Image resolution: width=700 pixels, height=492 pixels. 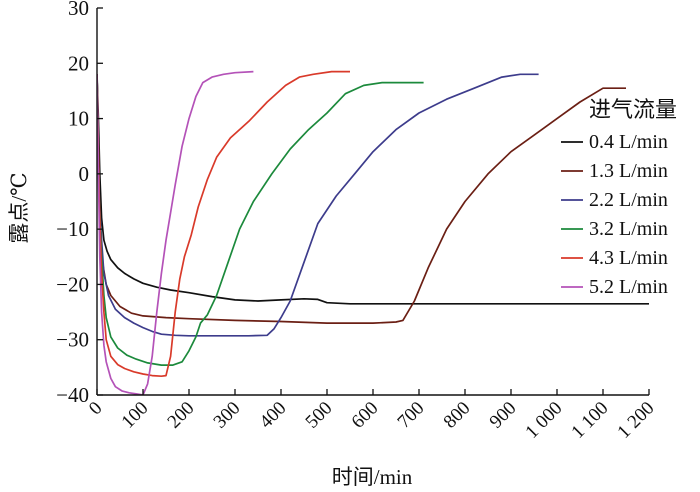 What do you see at coordinates (628, 142) in the screenshot?
I see `legend-label-1: 0.4 L/min` at bounding box center [628, 142].